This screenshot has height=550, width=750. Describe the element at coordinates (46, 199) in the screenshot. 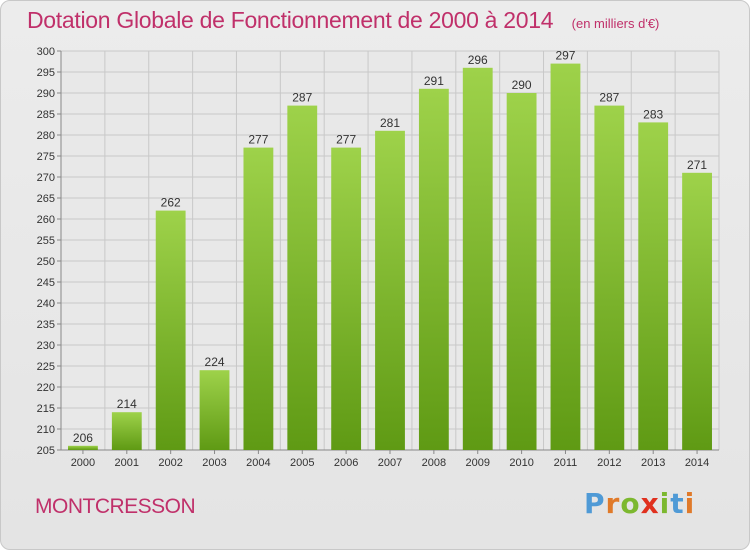

I see `y-tick-label: 265` at that location.